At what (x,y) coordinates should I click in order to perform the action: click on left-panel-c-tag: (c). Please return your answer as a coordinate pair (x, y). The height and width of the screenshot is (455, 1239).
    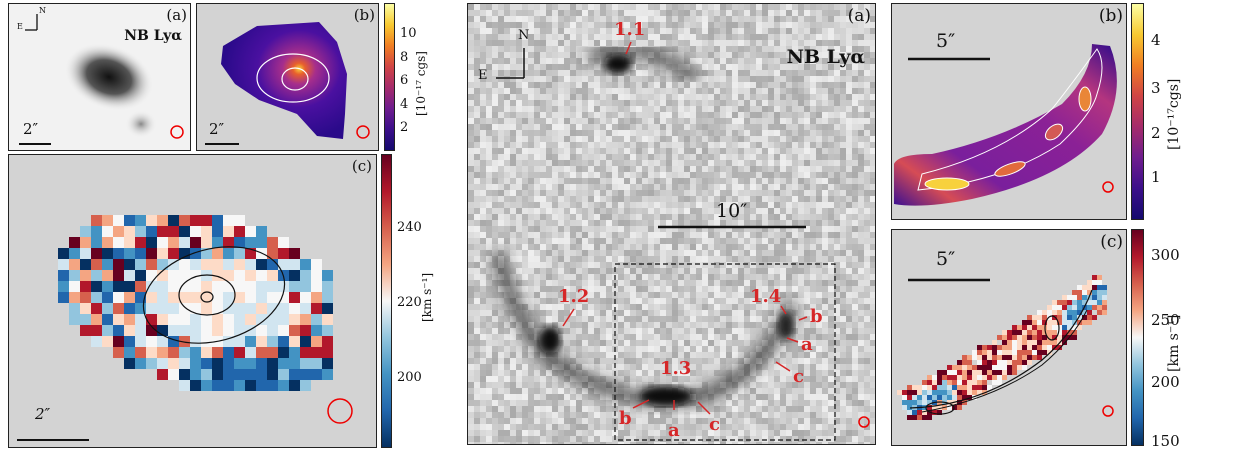
    Looking at the image, I should click on (361, 166).